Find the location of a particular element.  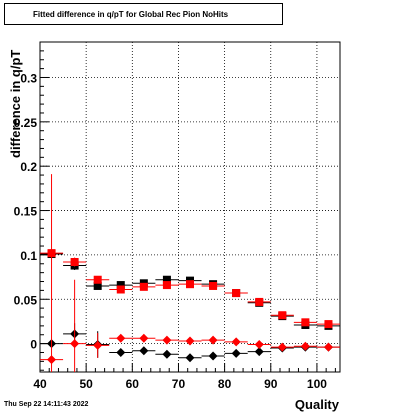

x-tick-label: 100 is located at coordinates (317, 384).